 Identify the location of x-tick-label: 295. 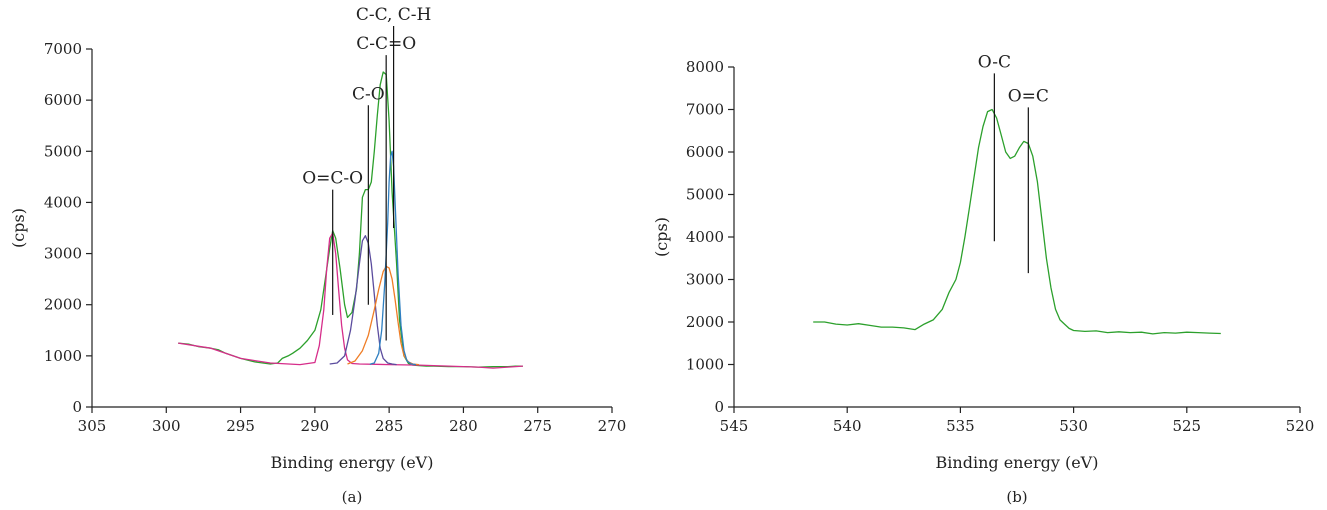
(240, 426).